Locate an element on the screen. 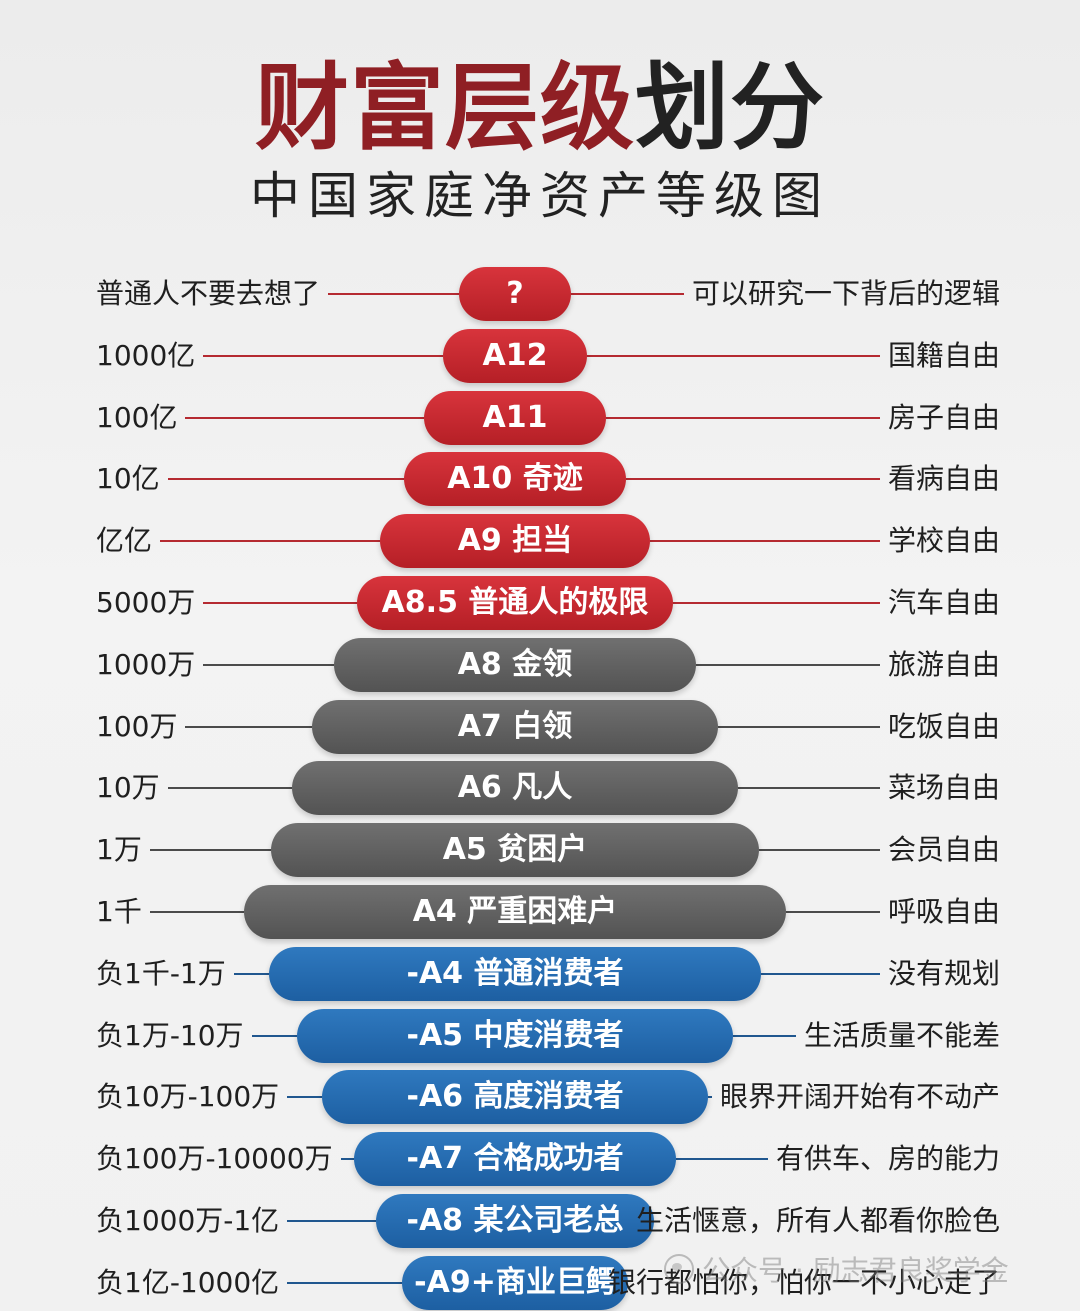 The width and height of the screenshot is (1080, 1311). net-assets-label: 1千 is located at coordinates (119, 911).